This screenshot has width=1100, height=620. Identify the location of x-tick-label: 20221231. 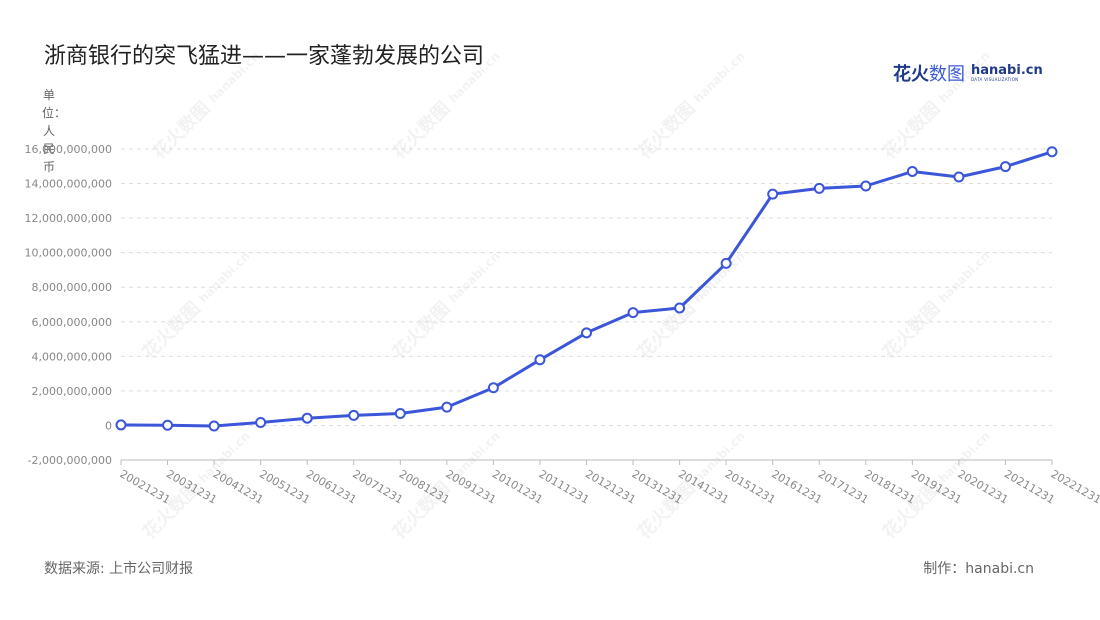
(1074, 486).